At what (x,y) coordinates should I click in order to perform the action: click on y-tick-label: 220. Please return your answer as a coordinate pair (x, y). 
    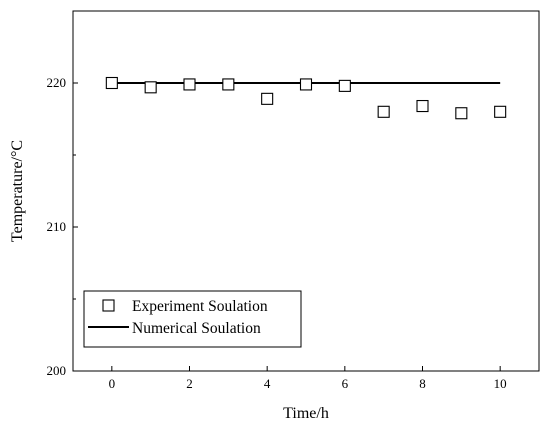
    Looking at the image, I should click on (57, 82).